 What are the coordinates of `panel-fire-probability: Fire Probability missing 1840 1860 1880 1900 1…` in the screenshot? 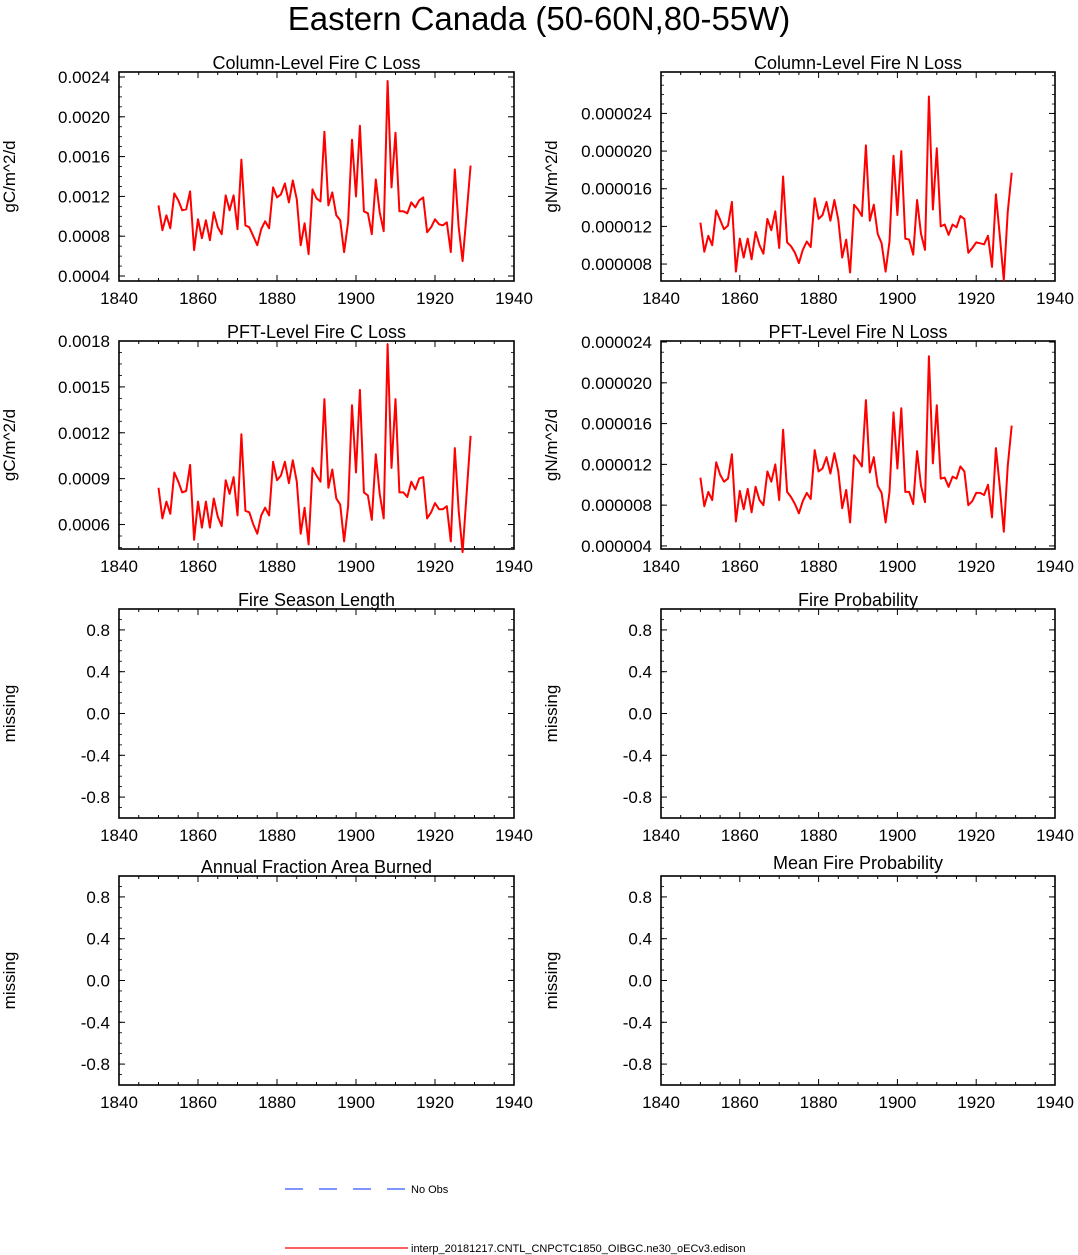 It's located at (808, 717).